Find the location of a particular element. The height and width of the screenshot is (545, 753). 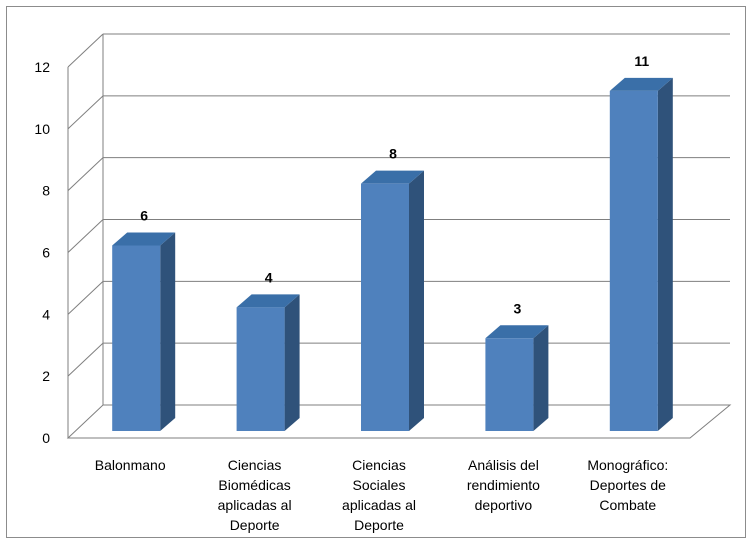

y-tick-label: 10 is located at coordinates (42, 129).